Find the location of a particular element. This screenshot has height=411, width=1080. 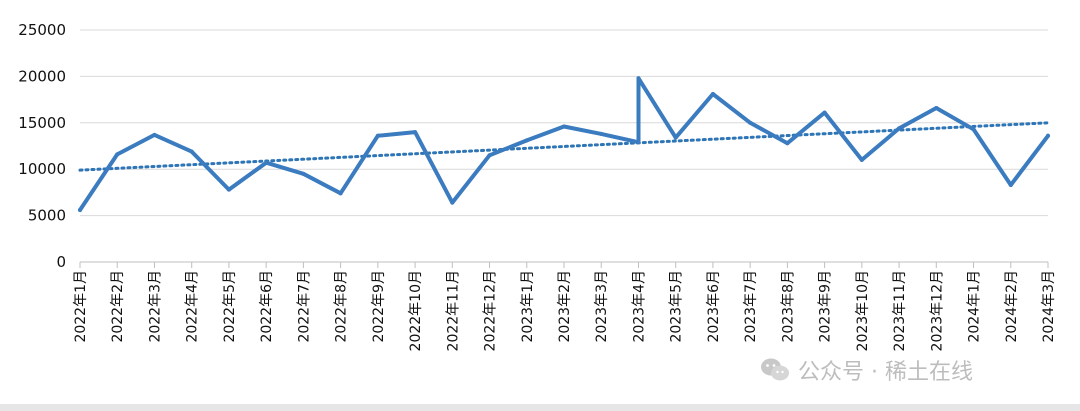

x-tick-label: 2022年10月 is located at coordinates (416, 310).